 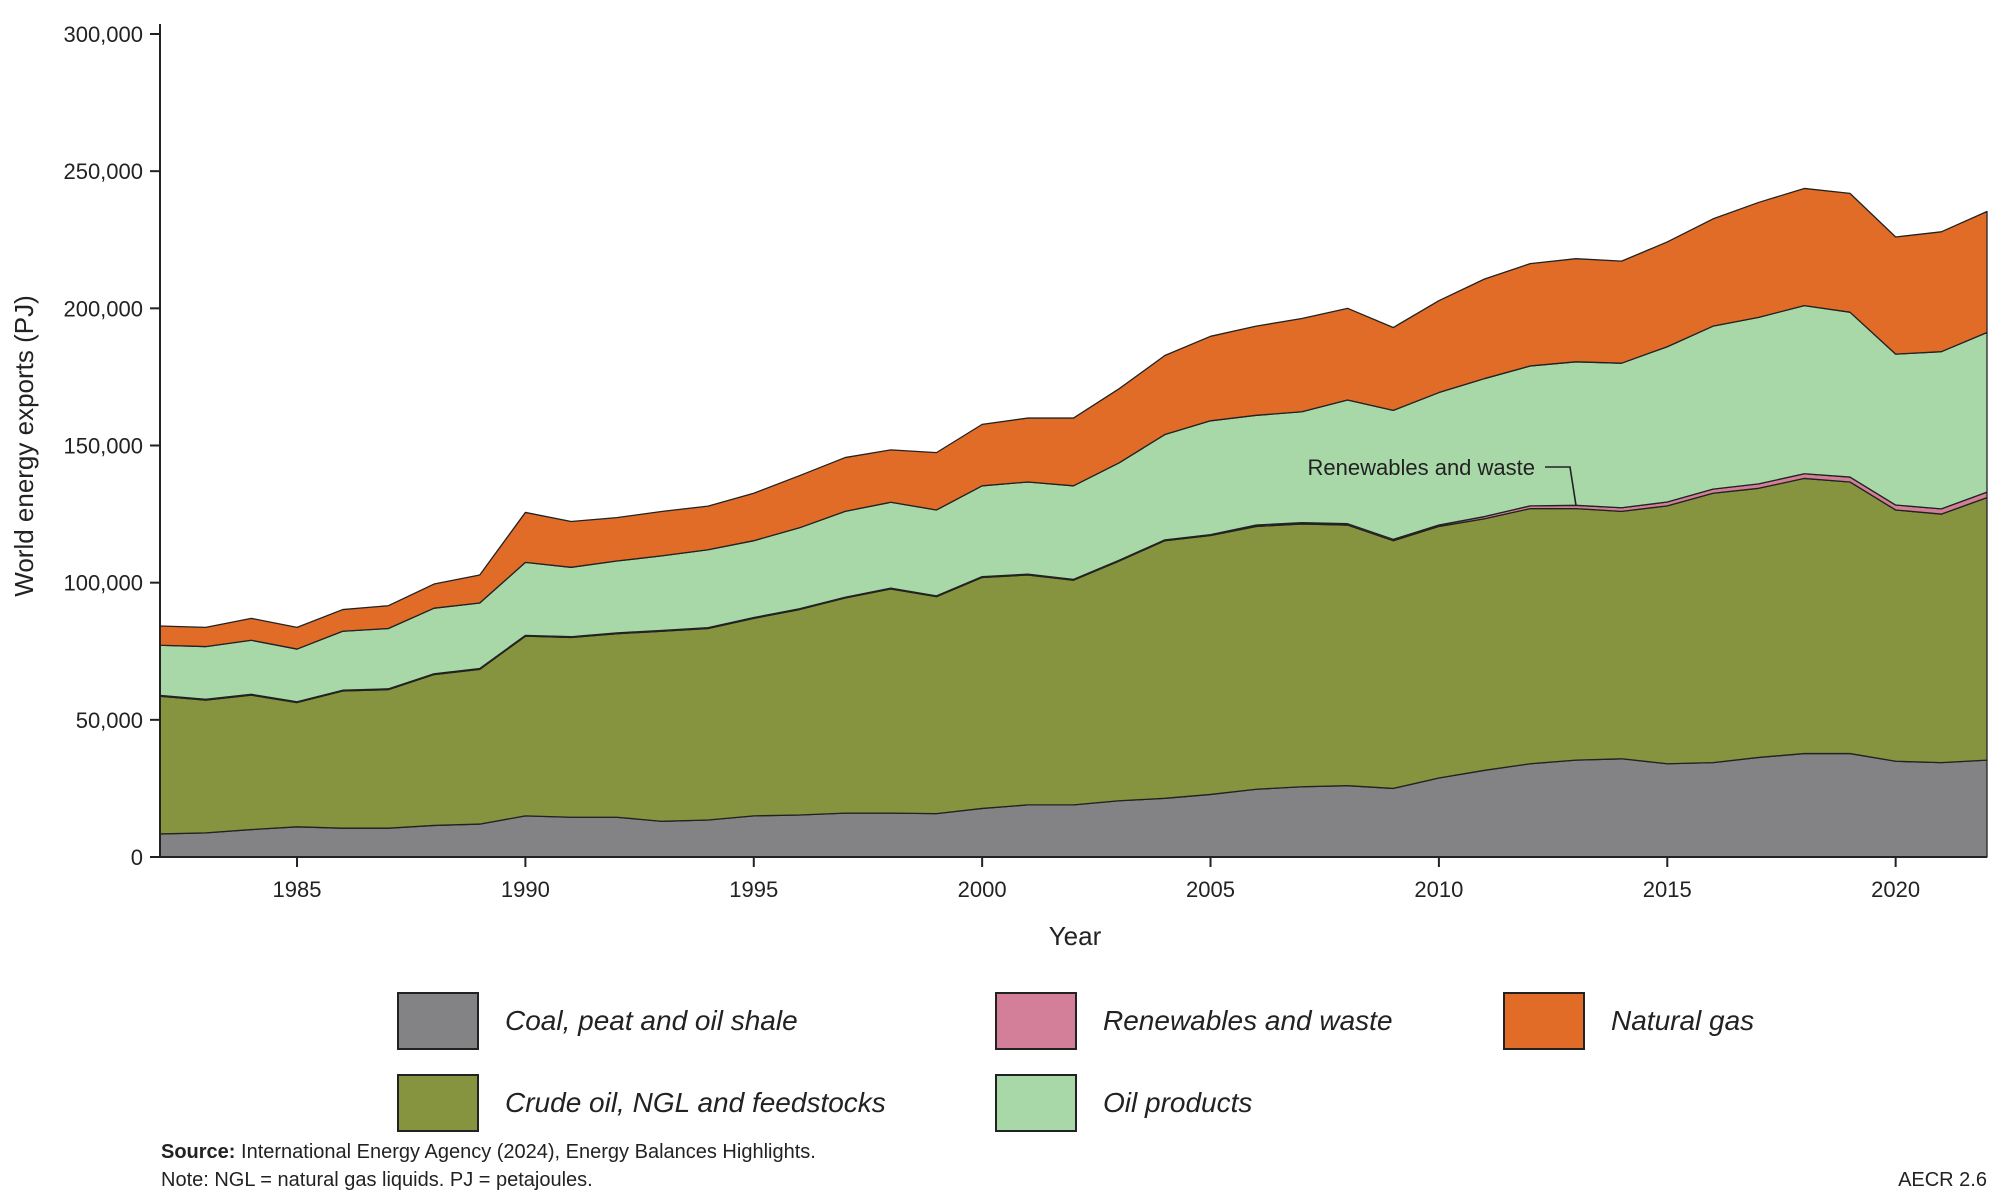 I want to click on x-tick-label: 1990, so click(x=525, y=889).